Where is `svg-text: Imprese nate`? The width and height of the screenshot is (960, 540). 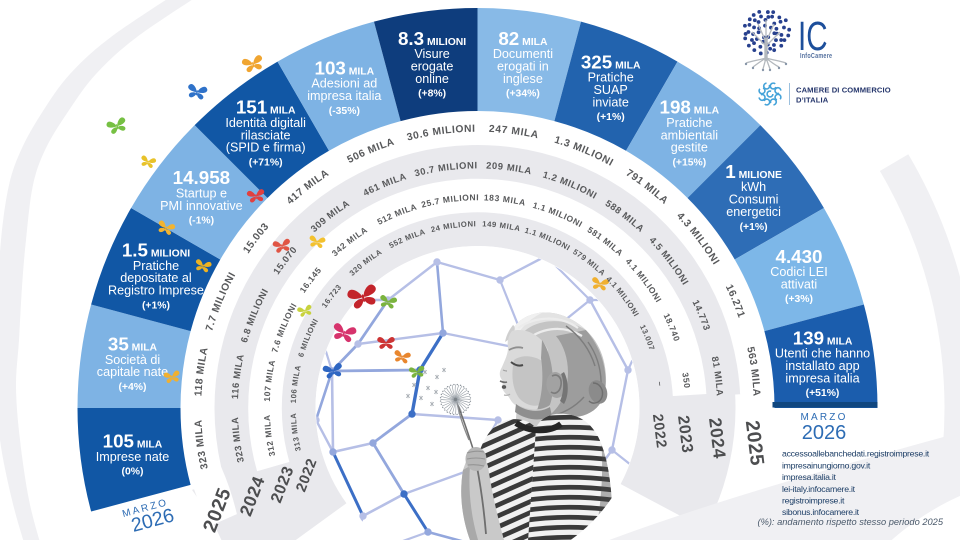
svg-text: Imprese nate is located at coordinates (133, 457).